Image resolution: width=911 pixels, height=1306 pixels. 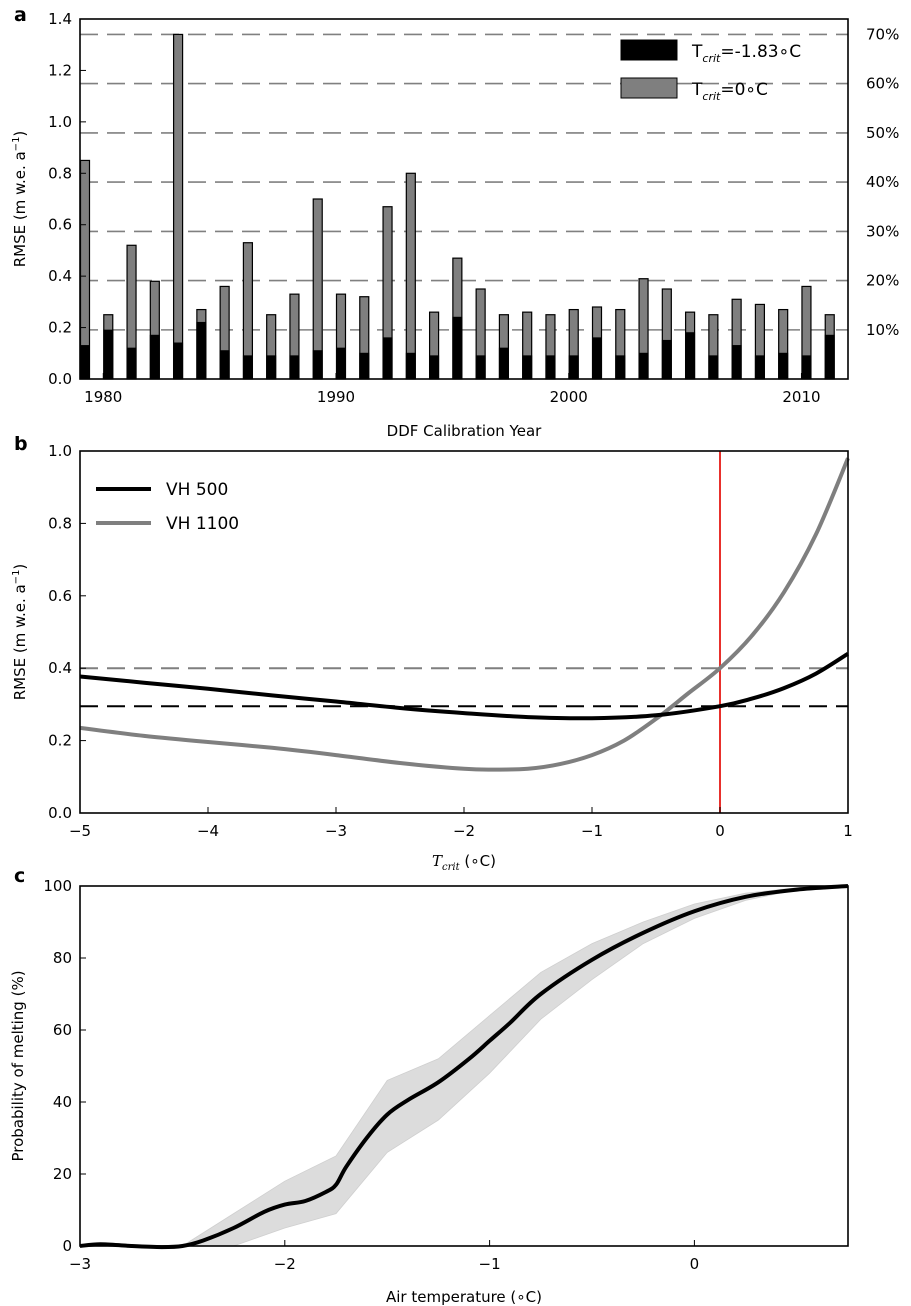 What do you see at coordinates (60, 70) in the screenshot?
I see `a-y-tick-label: 1.2` at bounding box center [60, 70].